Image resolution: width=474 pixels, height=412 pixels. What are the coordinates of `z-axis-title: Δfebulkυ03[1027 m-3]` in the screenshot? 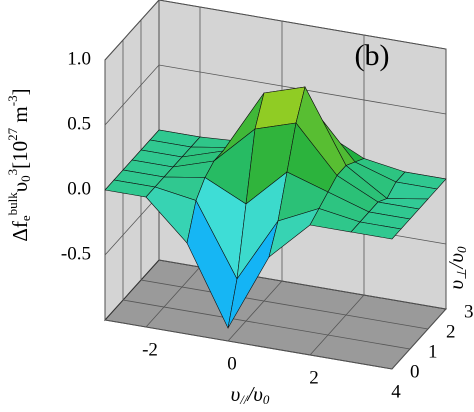 It's located at (19, 164).